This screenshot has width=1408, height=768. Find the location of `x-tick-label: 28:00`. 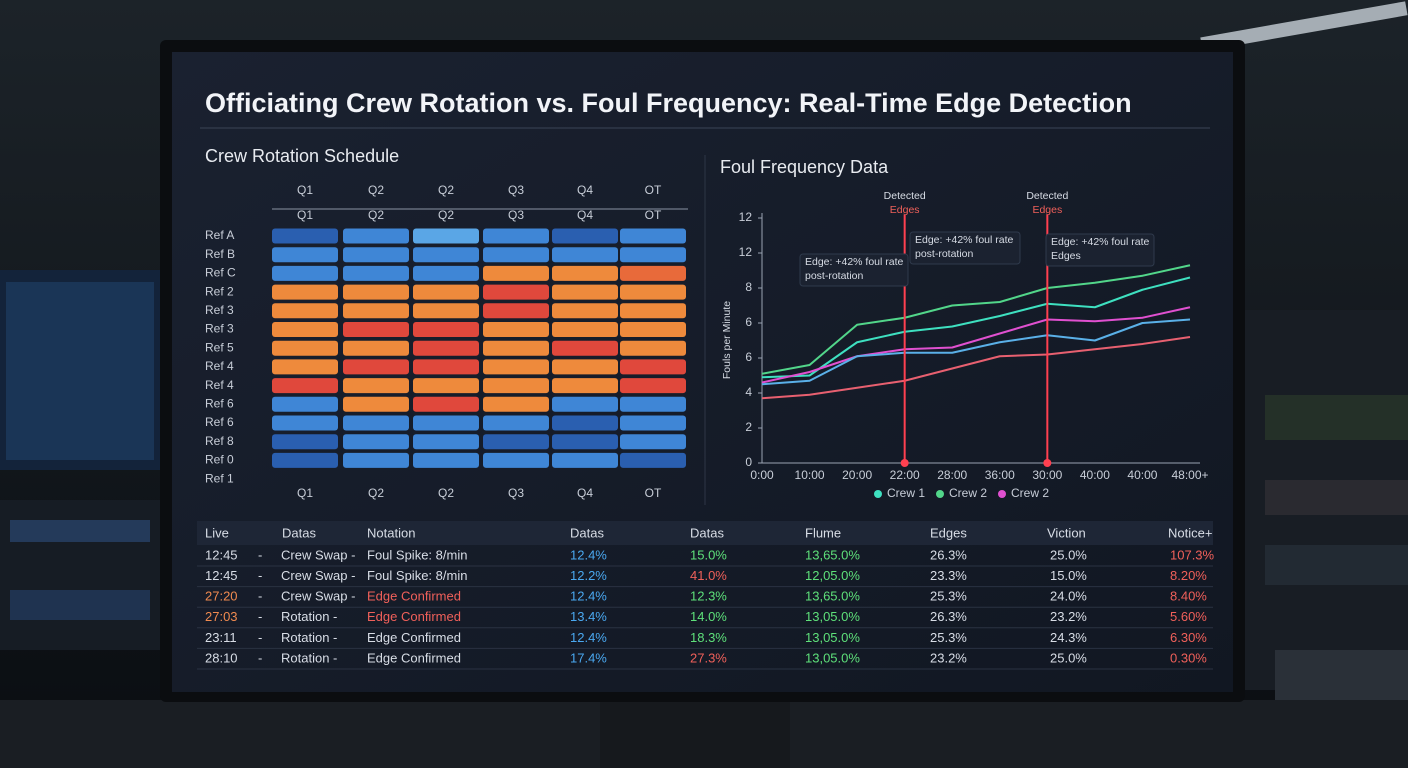

x-tick-label: 28:00 is located at coordinates (952, 475).